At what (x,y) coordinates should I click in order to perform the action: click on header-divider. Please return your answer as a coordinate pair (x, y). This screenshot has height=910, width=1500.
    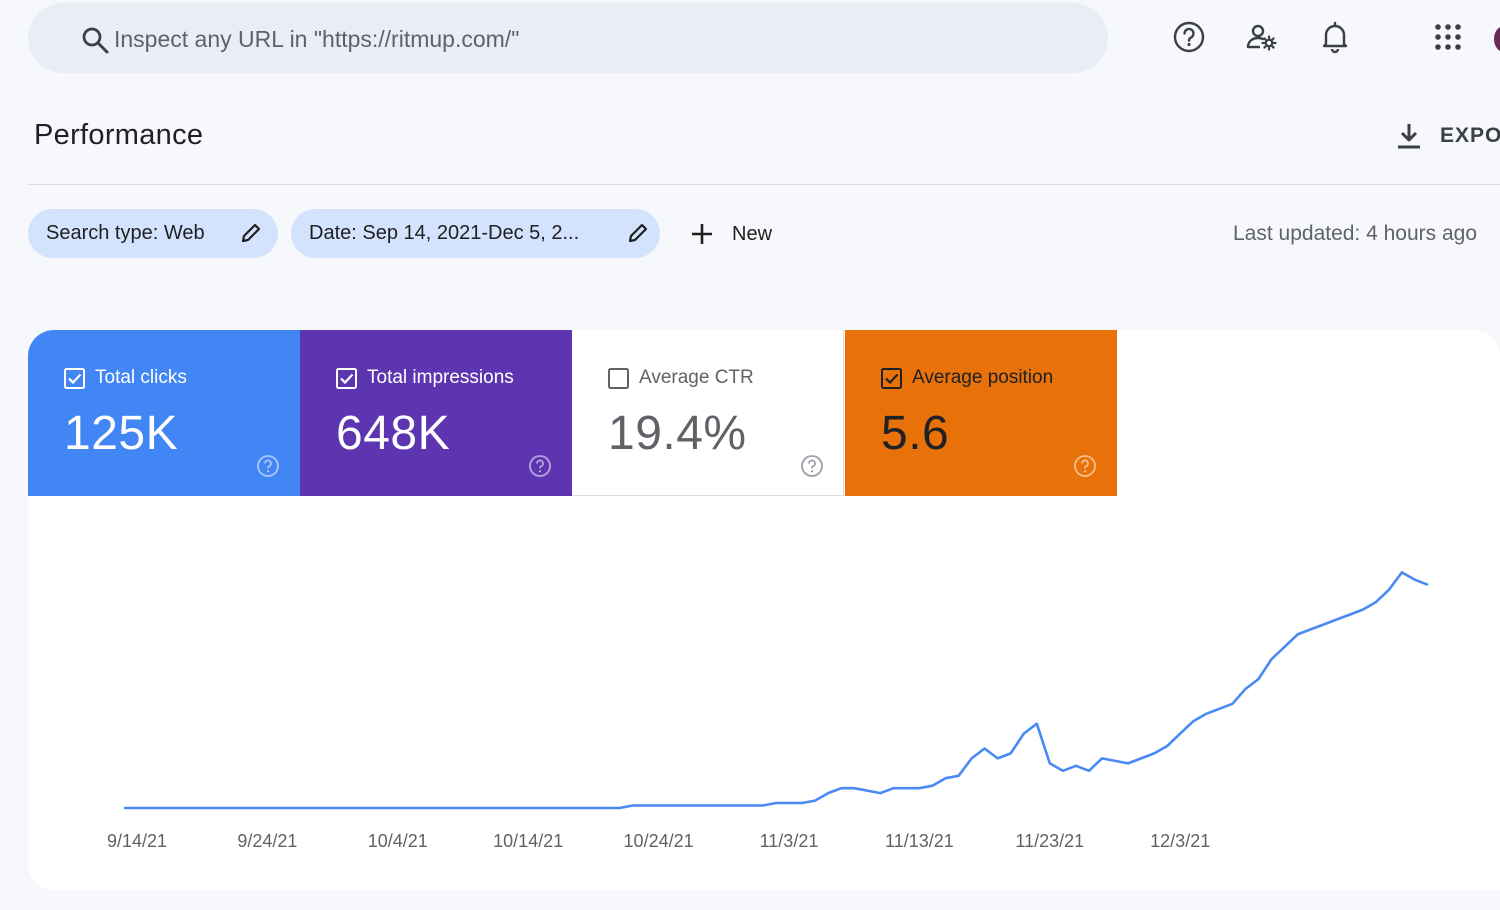
    Looking at the image, I should click on (764, 184).